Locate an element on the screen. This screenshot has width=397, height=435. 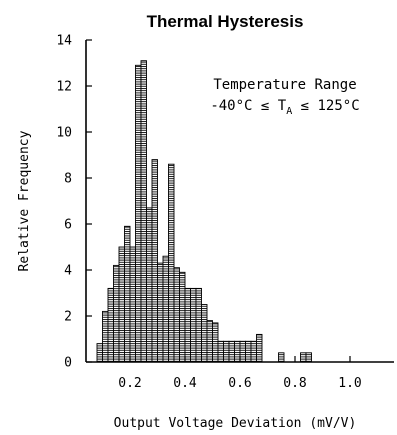
chart-title: Thermal Hysteresis is located at coordinates (225, 21).